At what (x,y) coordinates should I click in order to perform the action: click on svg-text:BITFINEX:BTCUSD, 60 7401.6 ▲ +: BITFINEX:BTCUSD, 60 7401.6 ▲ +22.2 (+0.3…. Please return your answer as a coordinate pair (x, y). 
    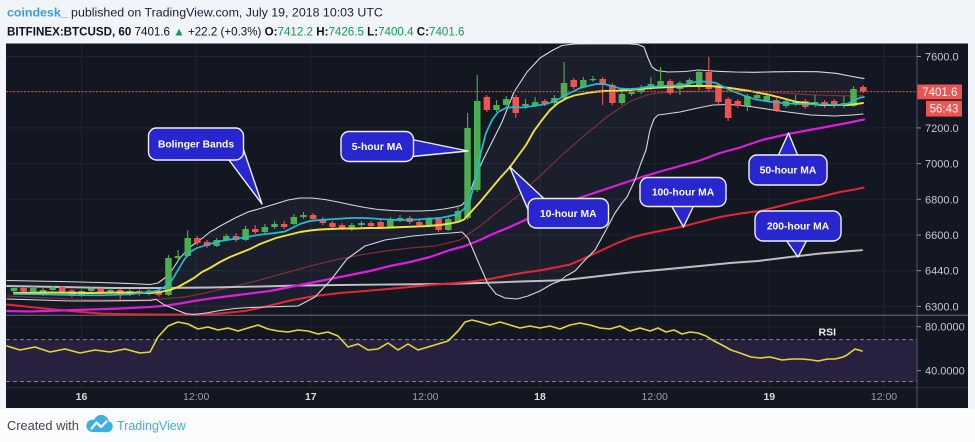
    Looking at the image, I should click on (235, 32).